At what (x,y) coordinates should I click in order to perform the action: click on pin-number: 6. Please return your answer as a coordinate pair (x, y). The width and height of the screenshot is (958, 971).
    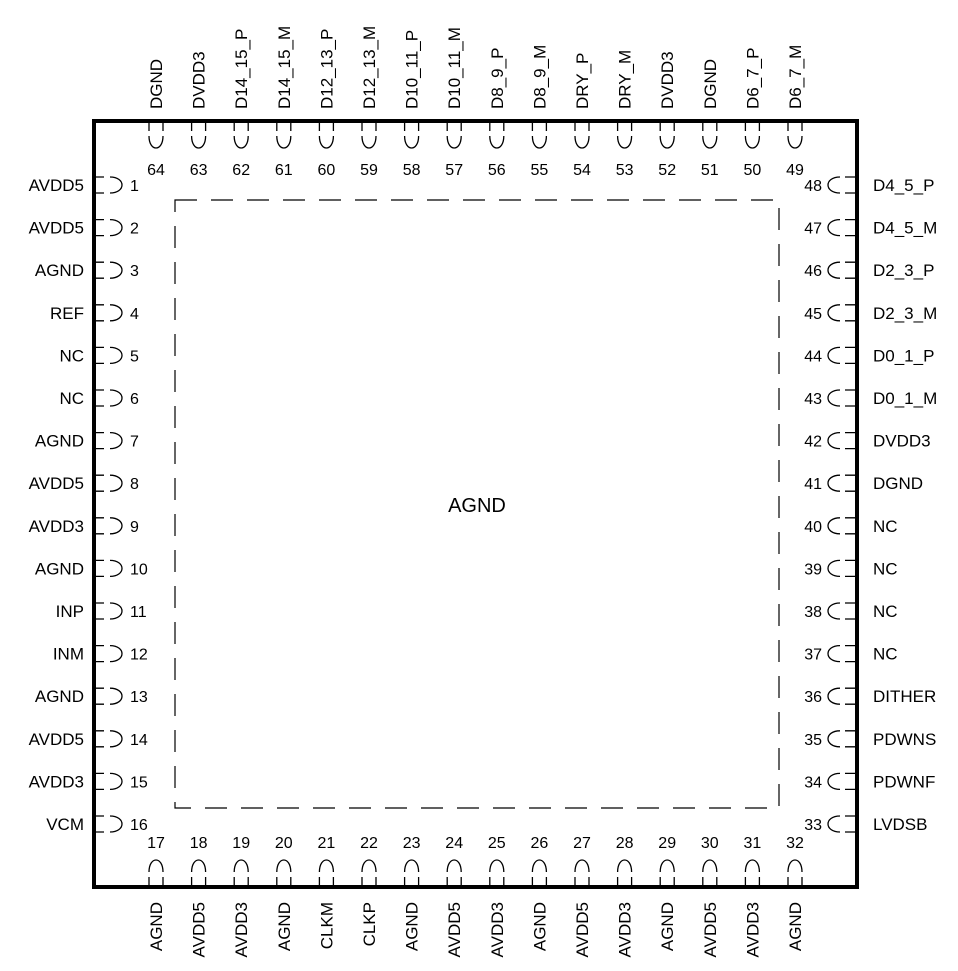
    Looking at the image, I should click on (134, 399).